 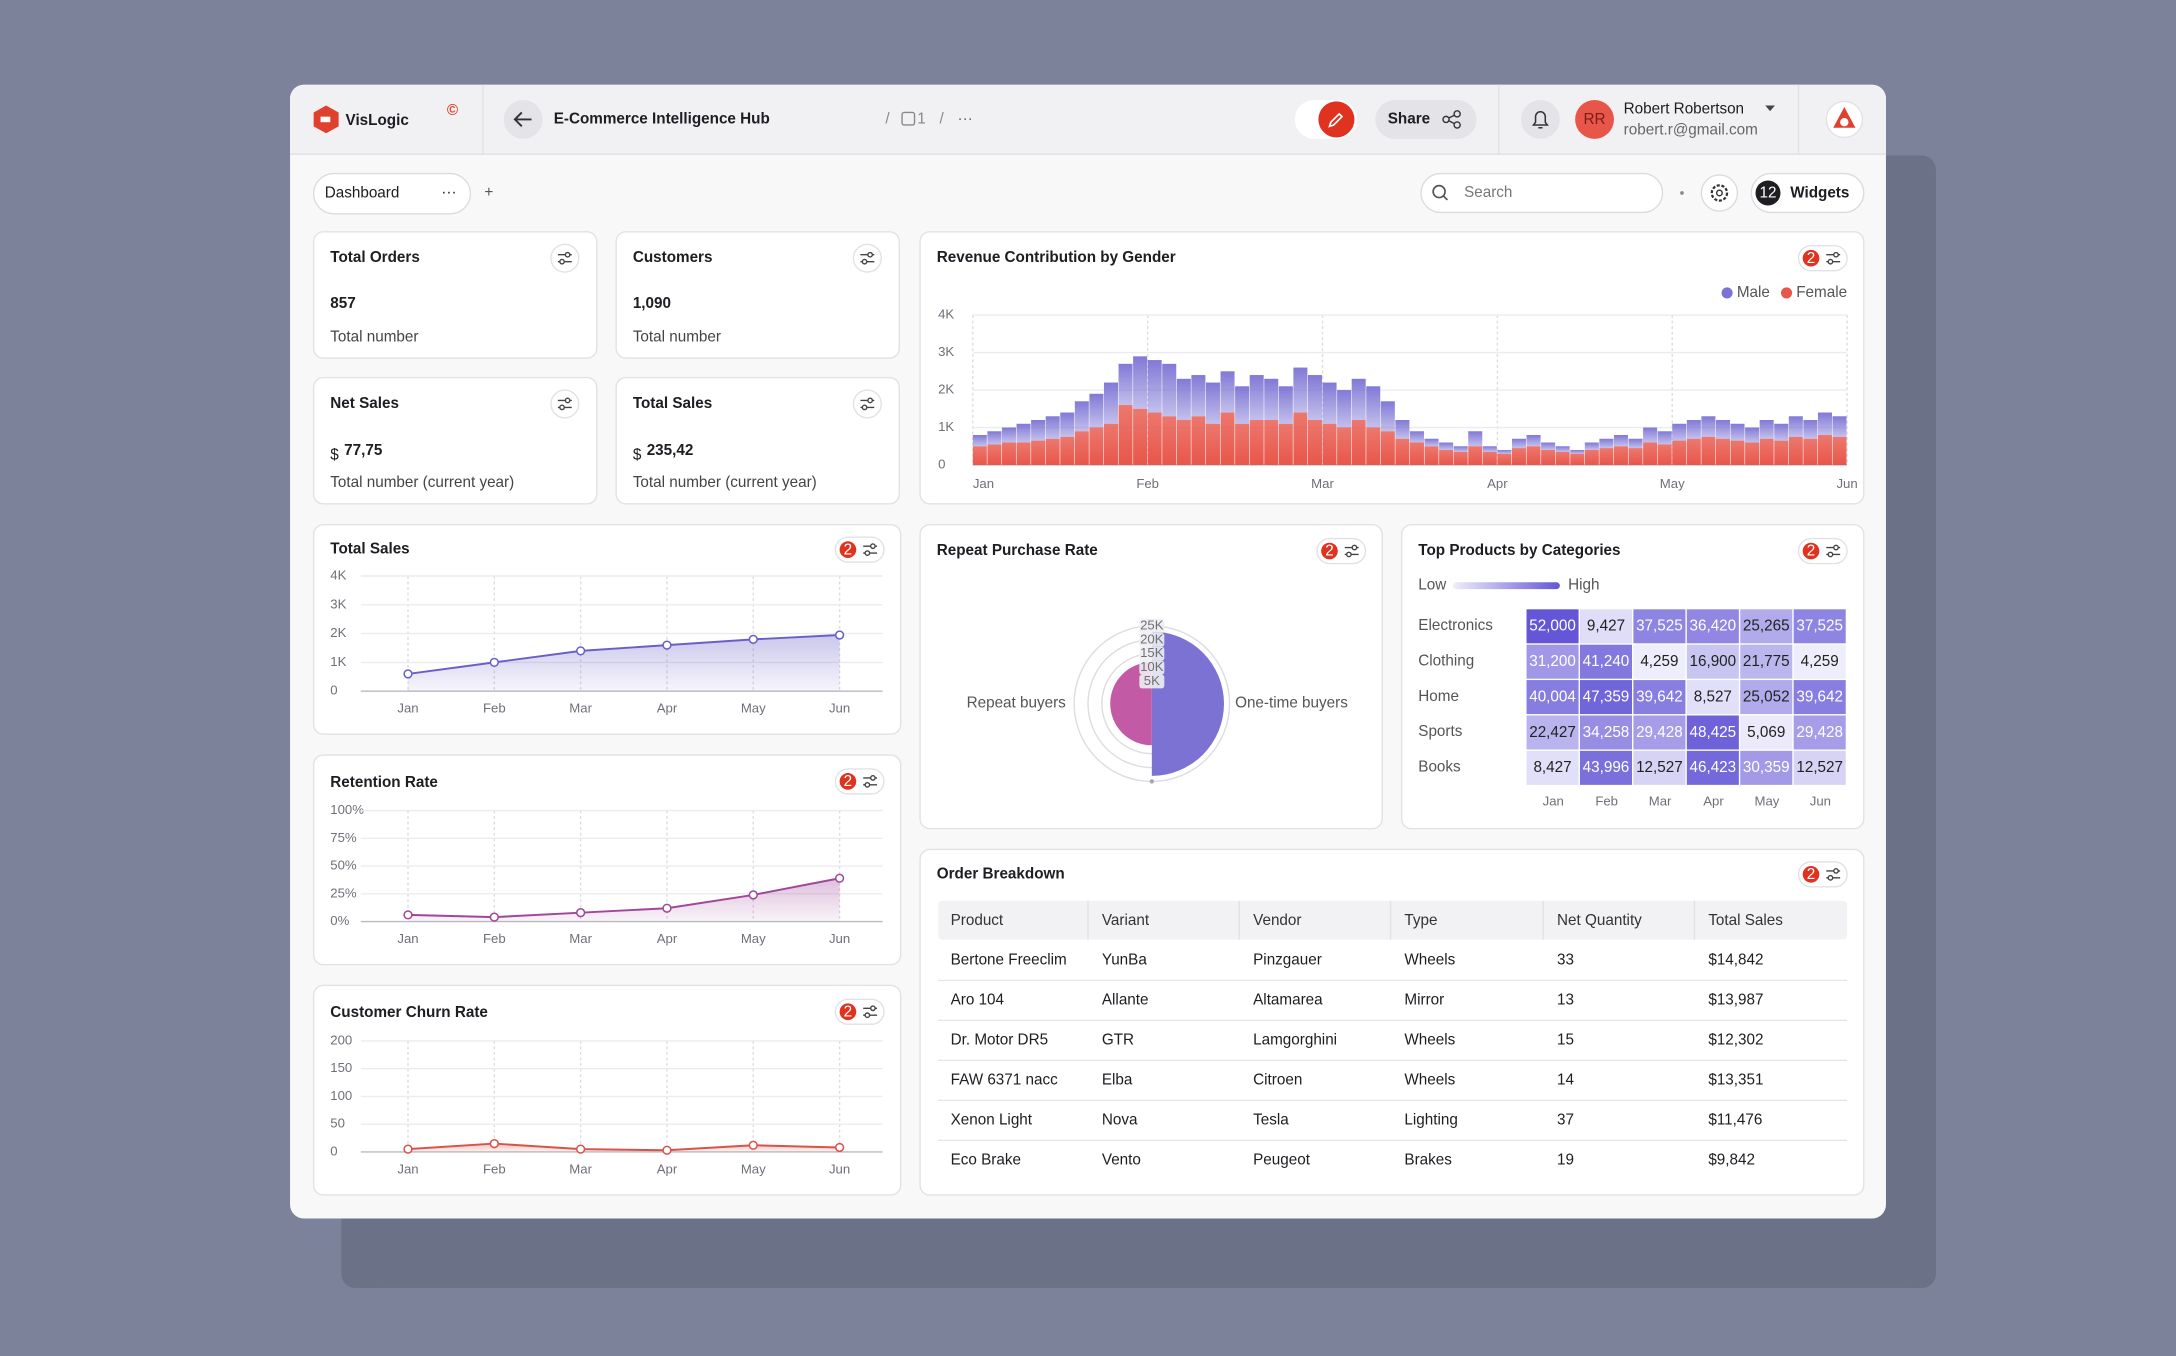 I want to click on table-cell: Lighting, so click(x=1430, y=1119).